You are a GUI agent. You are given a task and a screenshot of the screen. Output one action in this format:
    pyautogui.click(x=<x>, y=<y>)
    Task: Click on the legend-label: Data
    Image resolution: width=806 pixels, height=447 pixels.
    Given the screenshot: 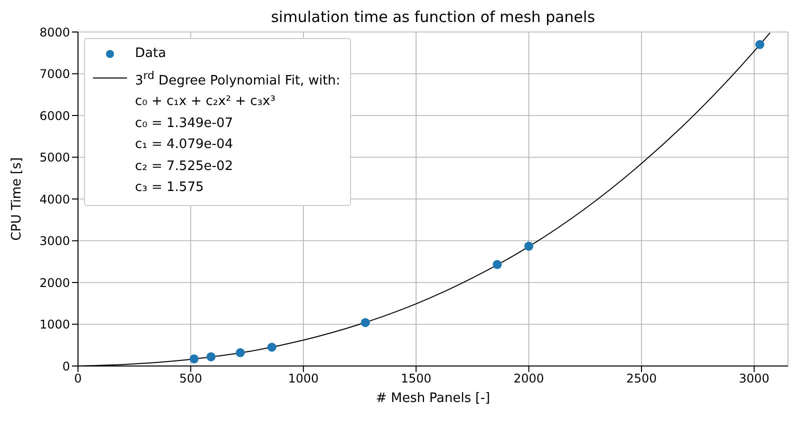 What is the action you would take?
    pyautogui.click(x=150, y=54)
    